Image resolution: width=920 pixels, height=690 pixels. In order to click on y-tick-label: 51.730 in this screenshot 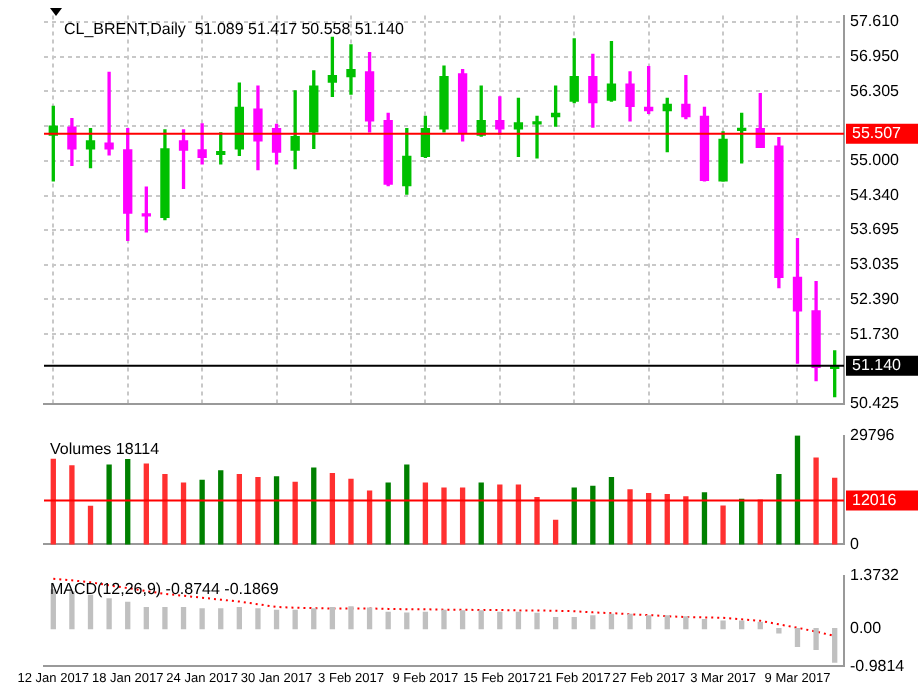, I will do `click(875, 333)`.